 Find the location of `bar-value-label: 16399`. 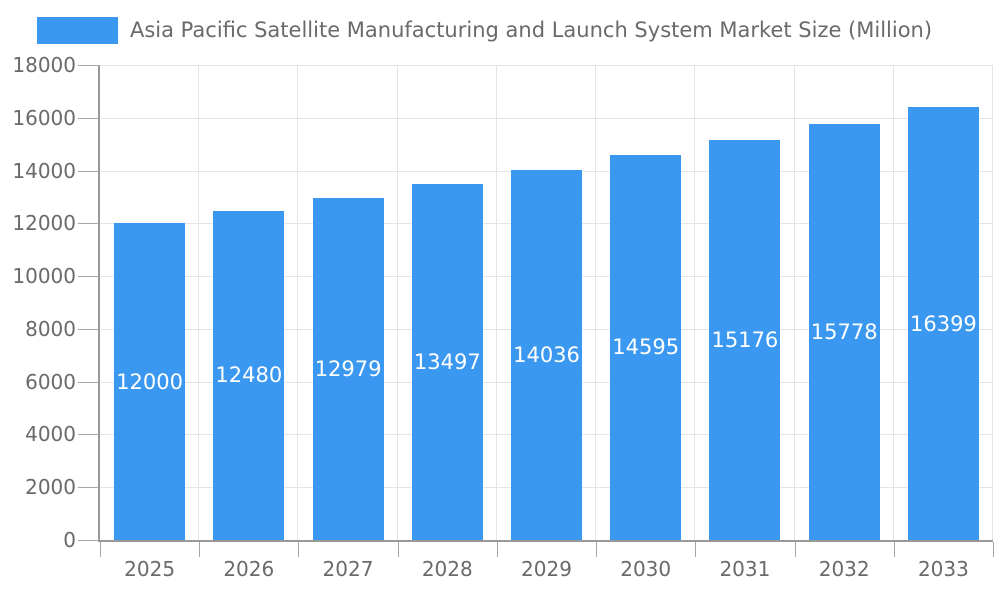

bar-value-label: 16399 is located at coordinates (943, 323).